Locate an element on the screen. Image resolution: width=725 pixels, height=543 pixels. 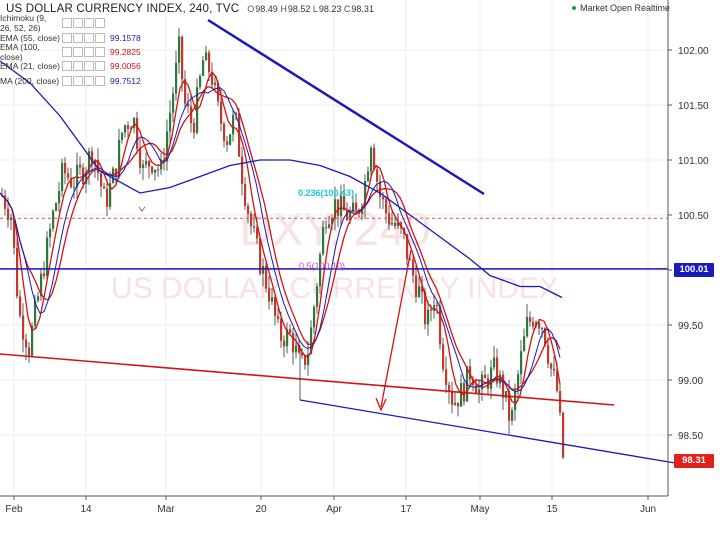
x-tick-label: 15 is located at coordinates (552, 509).